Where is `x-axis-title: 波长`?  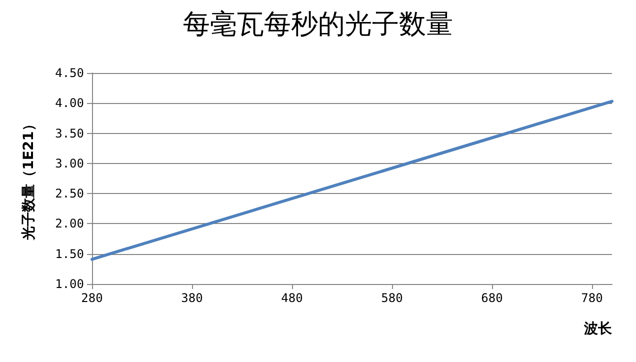 x-axis-title: 波长 is located at coordinates (598, 329).